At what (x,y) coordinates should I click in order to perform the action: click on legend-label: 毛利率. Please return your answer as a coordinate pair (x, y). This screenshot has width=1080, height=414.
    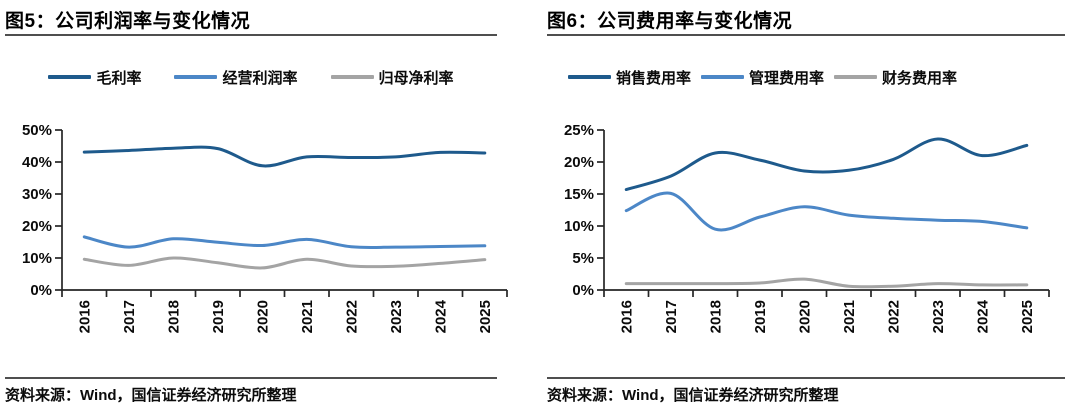
    Looking at the image, I should click on (119, 78).